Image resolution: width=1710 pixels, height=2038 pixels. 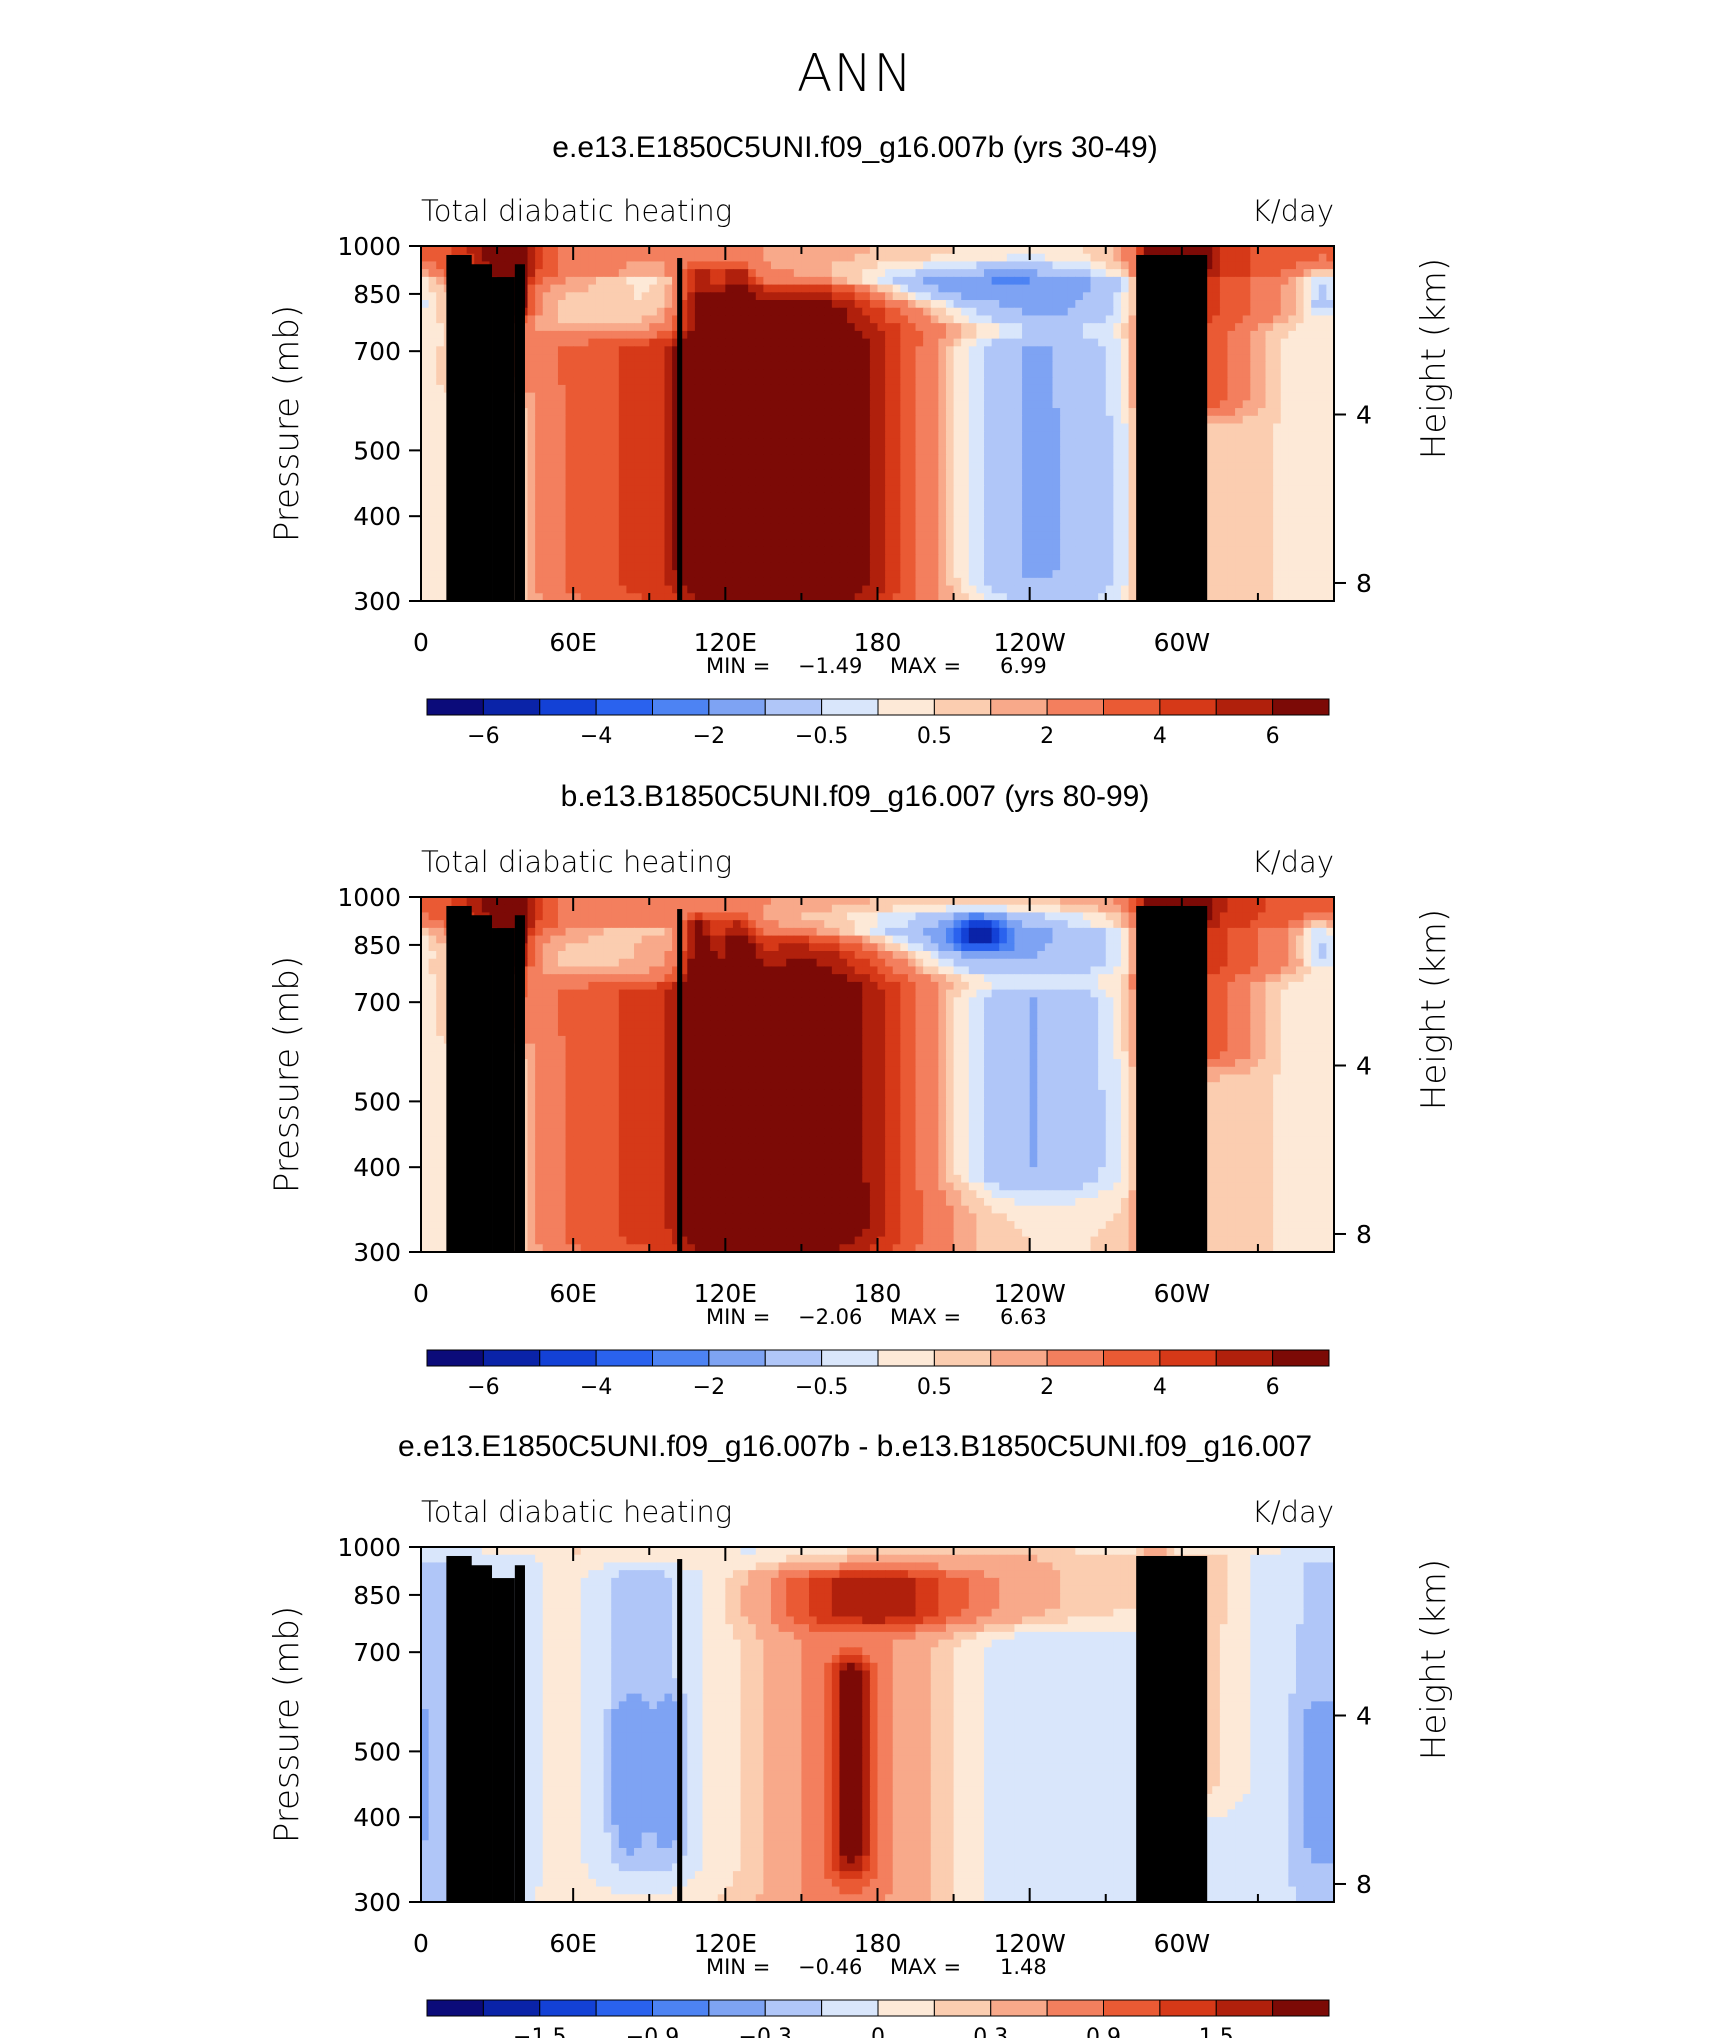 I want to click on colorbar-tick-label: 0.5, so click(x=934, y=1387).